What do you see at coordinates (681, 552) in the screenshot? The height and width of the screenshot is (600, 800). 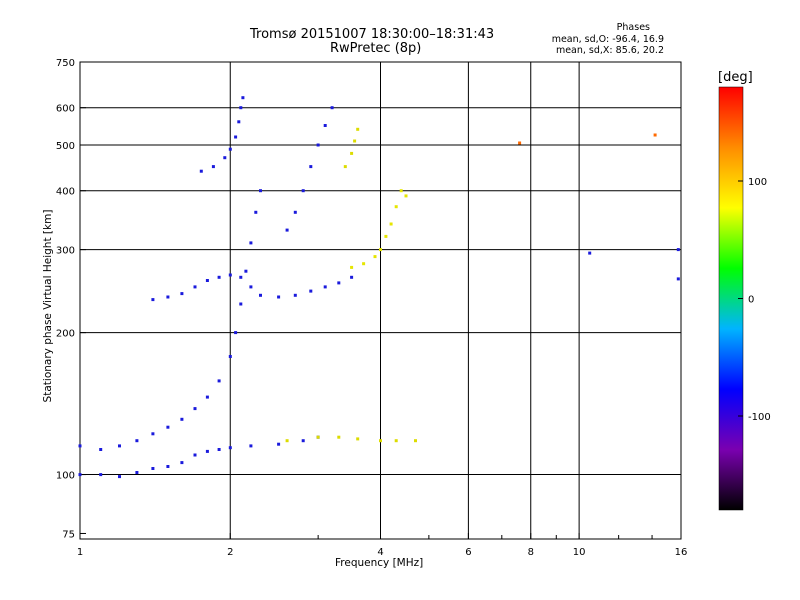 I see `x-tick-label: 16` at bounding box center [681, 552].